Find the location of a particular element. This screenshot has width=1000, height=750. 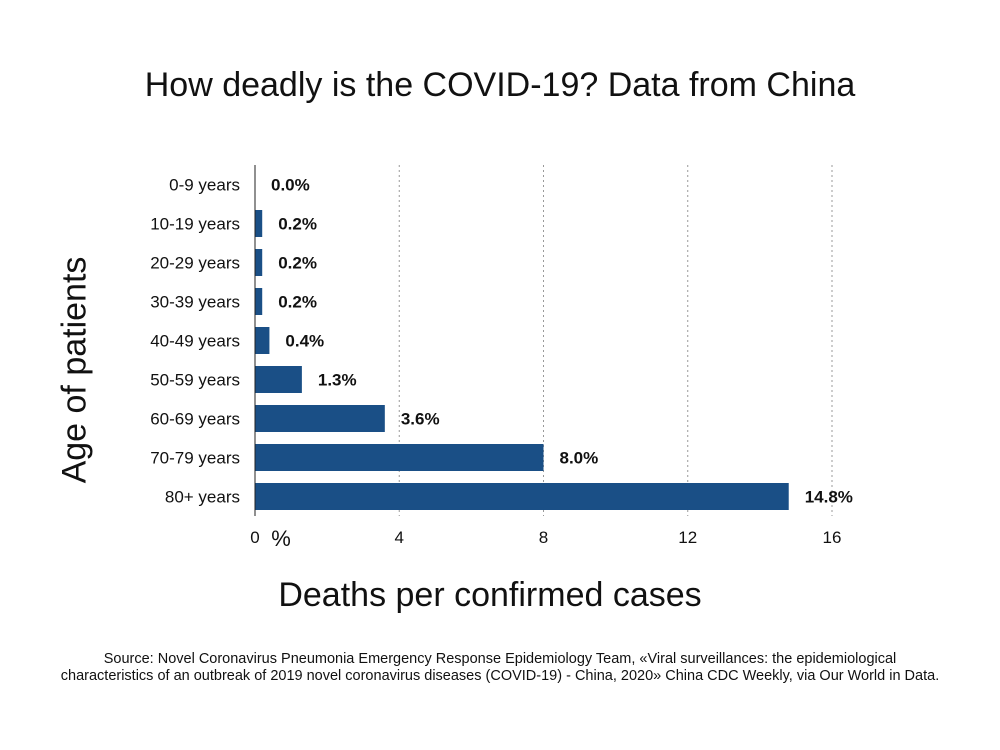

bar-10-19-years is located at coordinates (259, 223).